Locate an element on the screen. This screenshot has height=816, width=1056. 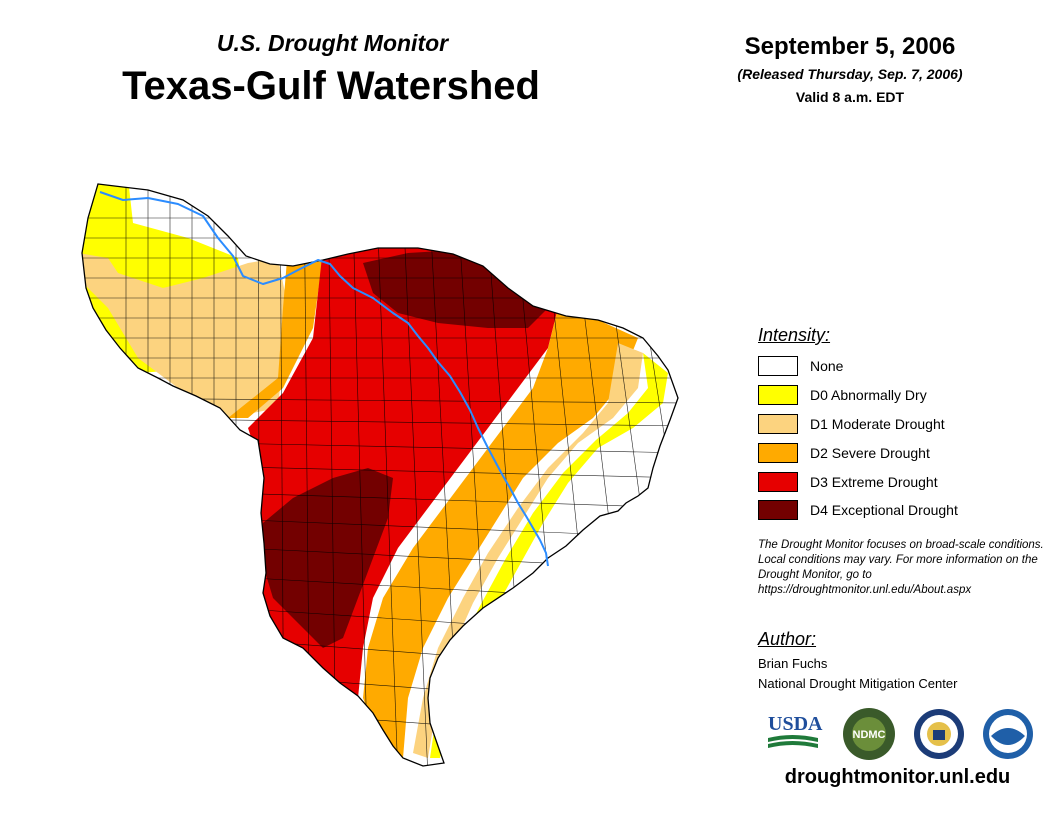
noaa-logo: NOAA is located at coordinates (1008, 734).